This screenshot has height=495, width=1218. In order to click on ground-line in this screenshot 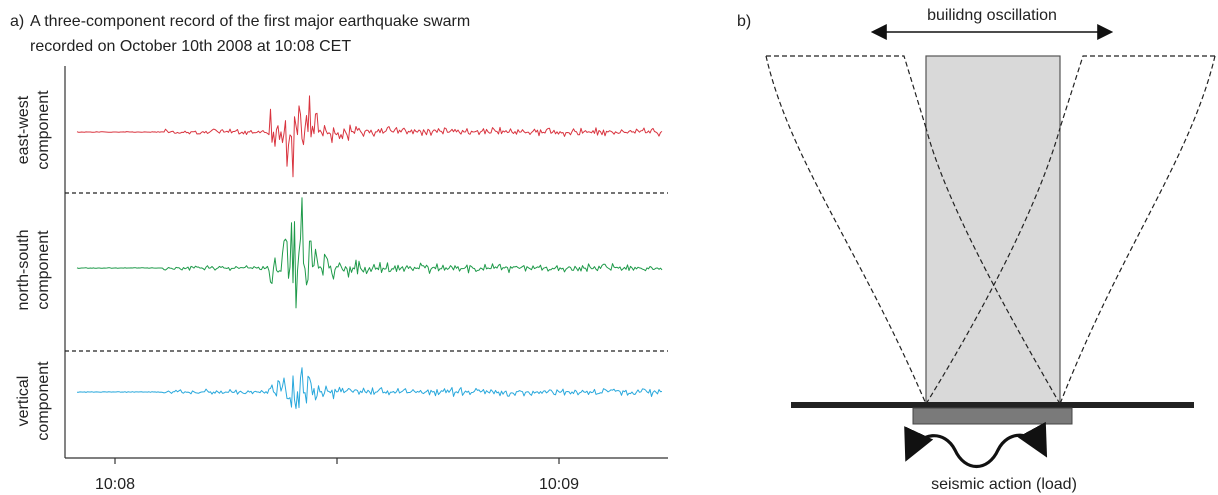, I will do `click(992, 405)`.